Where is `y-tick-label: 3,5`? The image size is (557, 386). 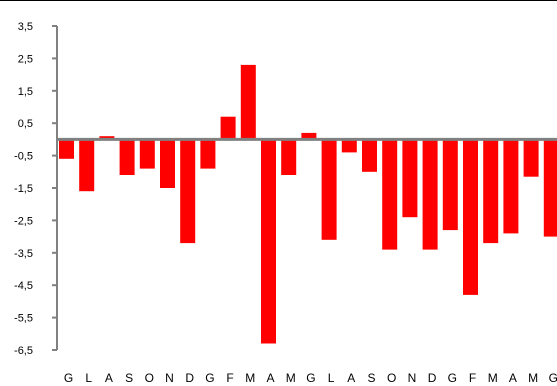
y-tick-label: 3,5 is located at coordinates (25, 27).